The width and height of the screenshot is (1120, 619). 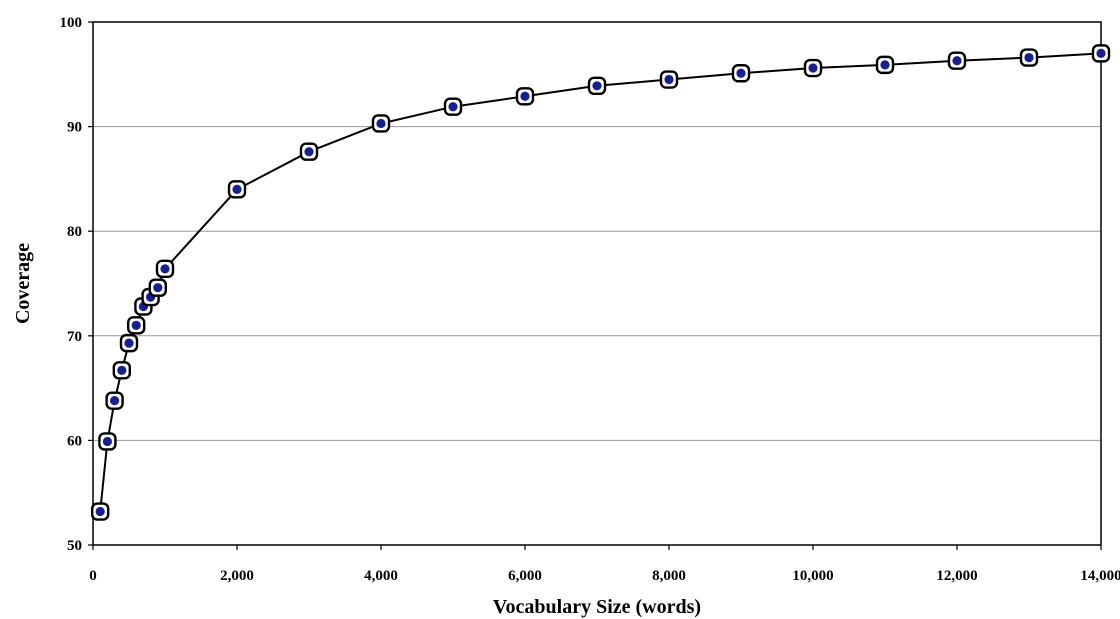 What do you see at coordinates (1100, 576) in the screenshot?
I see `x-tick-label: 14,000` at bounding box center [1100, 576].